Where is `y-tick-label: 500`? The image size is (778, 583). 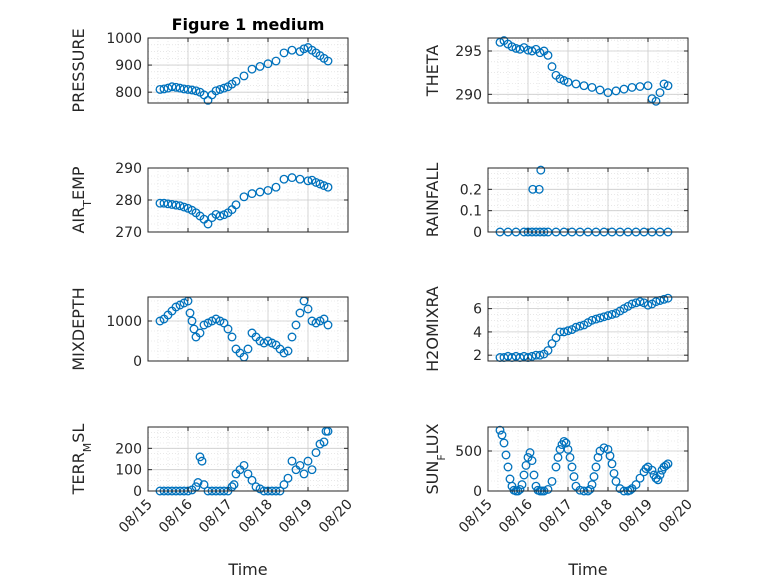
y-tick-label: 500 is located at coordinates (468, 452).